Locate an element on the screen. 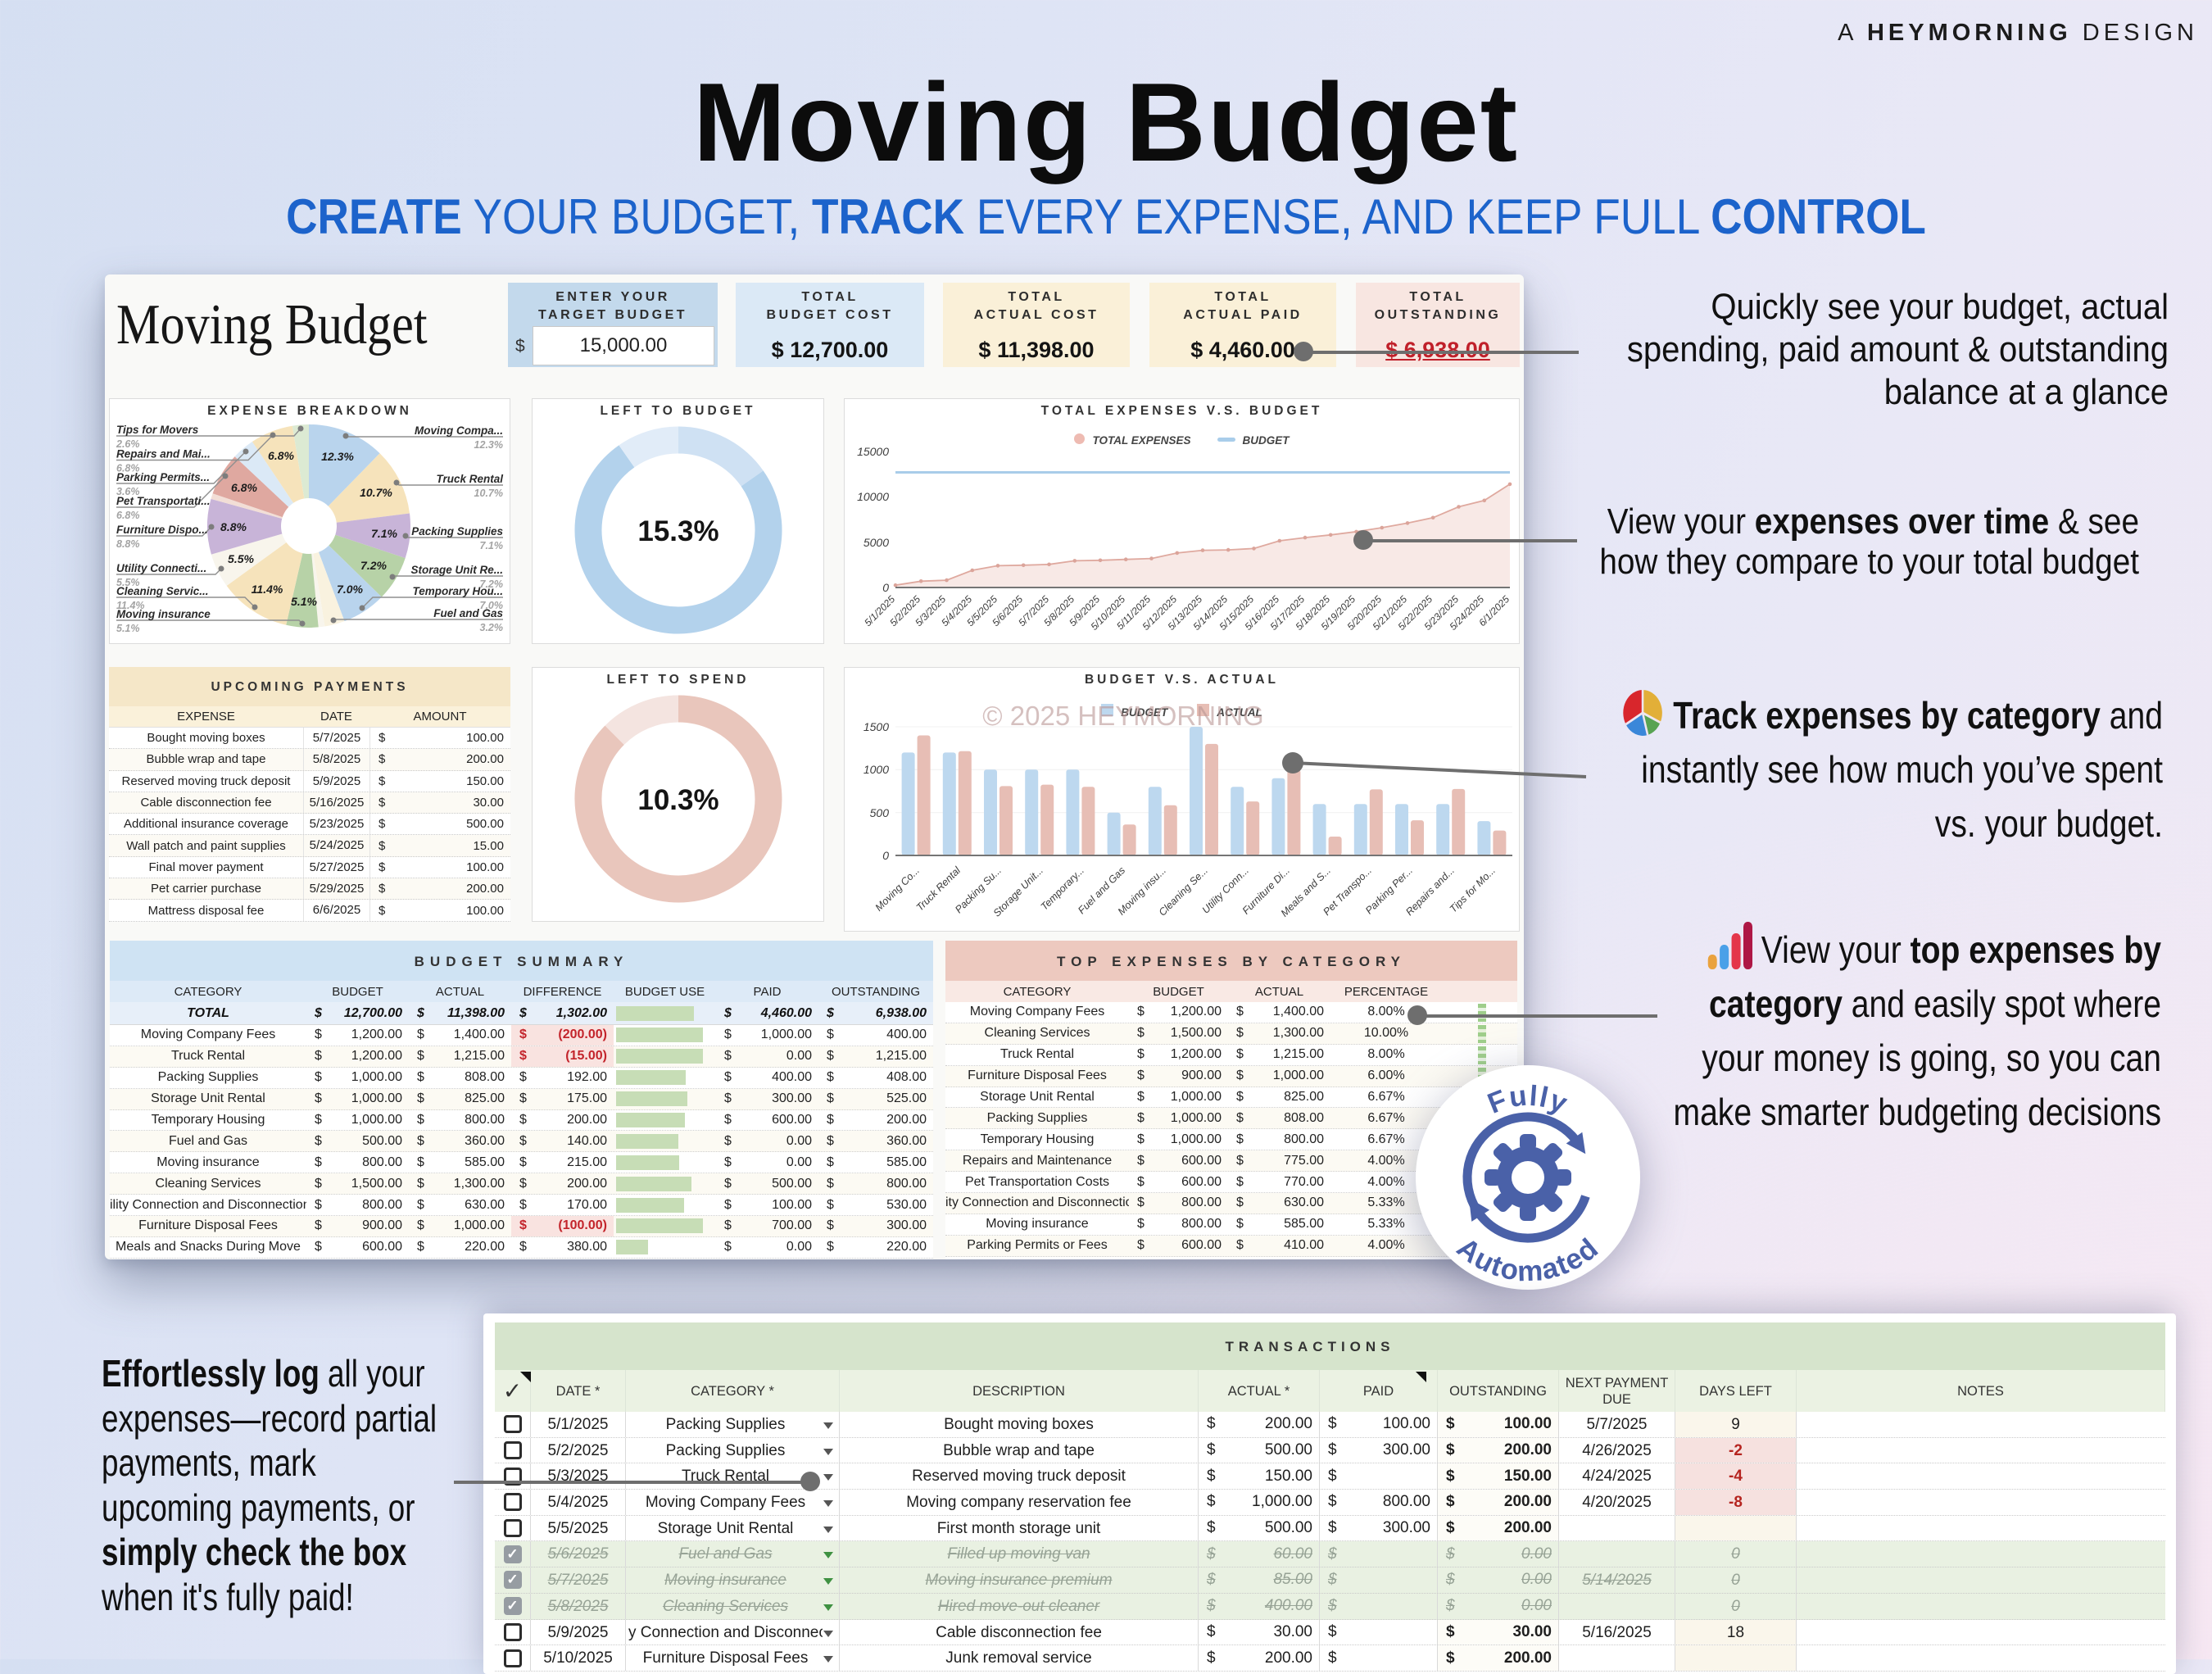 This screenshot has width=2212, height=1674. svg-text: 15000 is located at coordinates (873, 451).